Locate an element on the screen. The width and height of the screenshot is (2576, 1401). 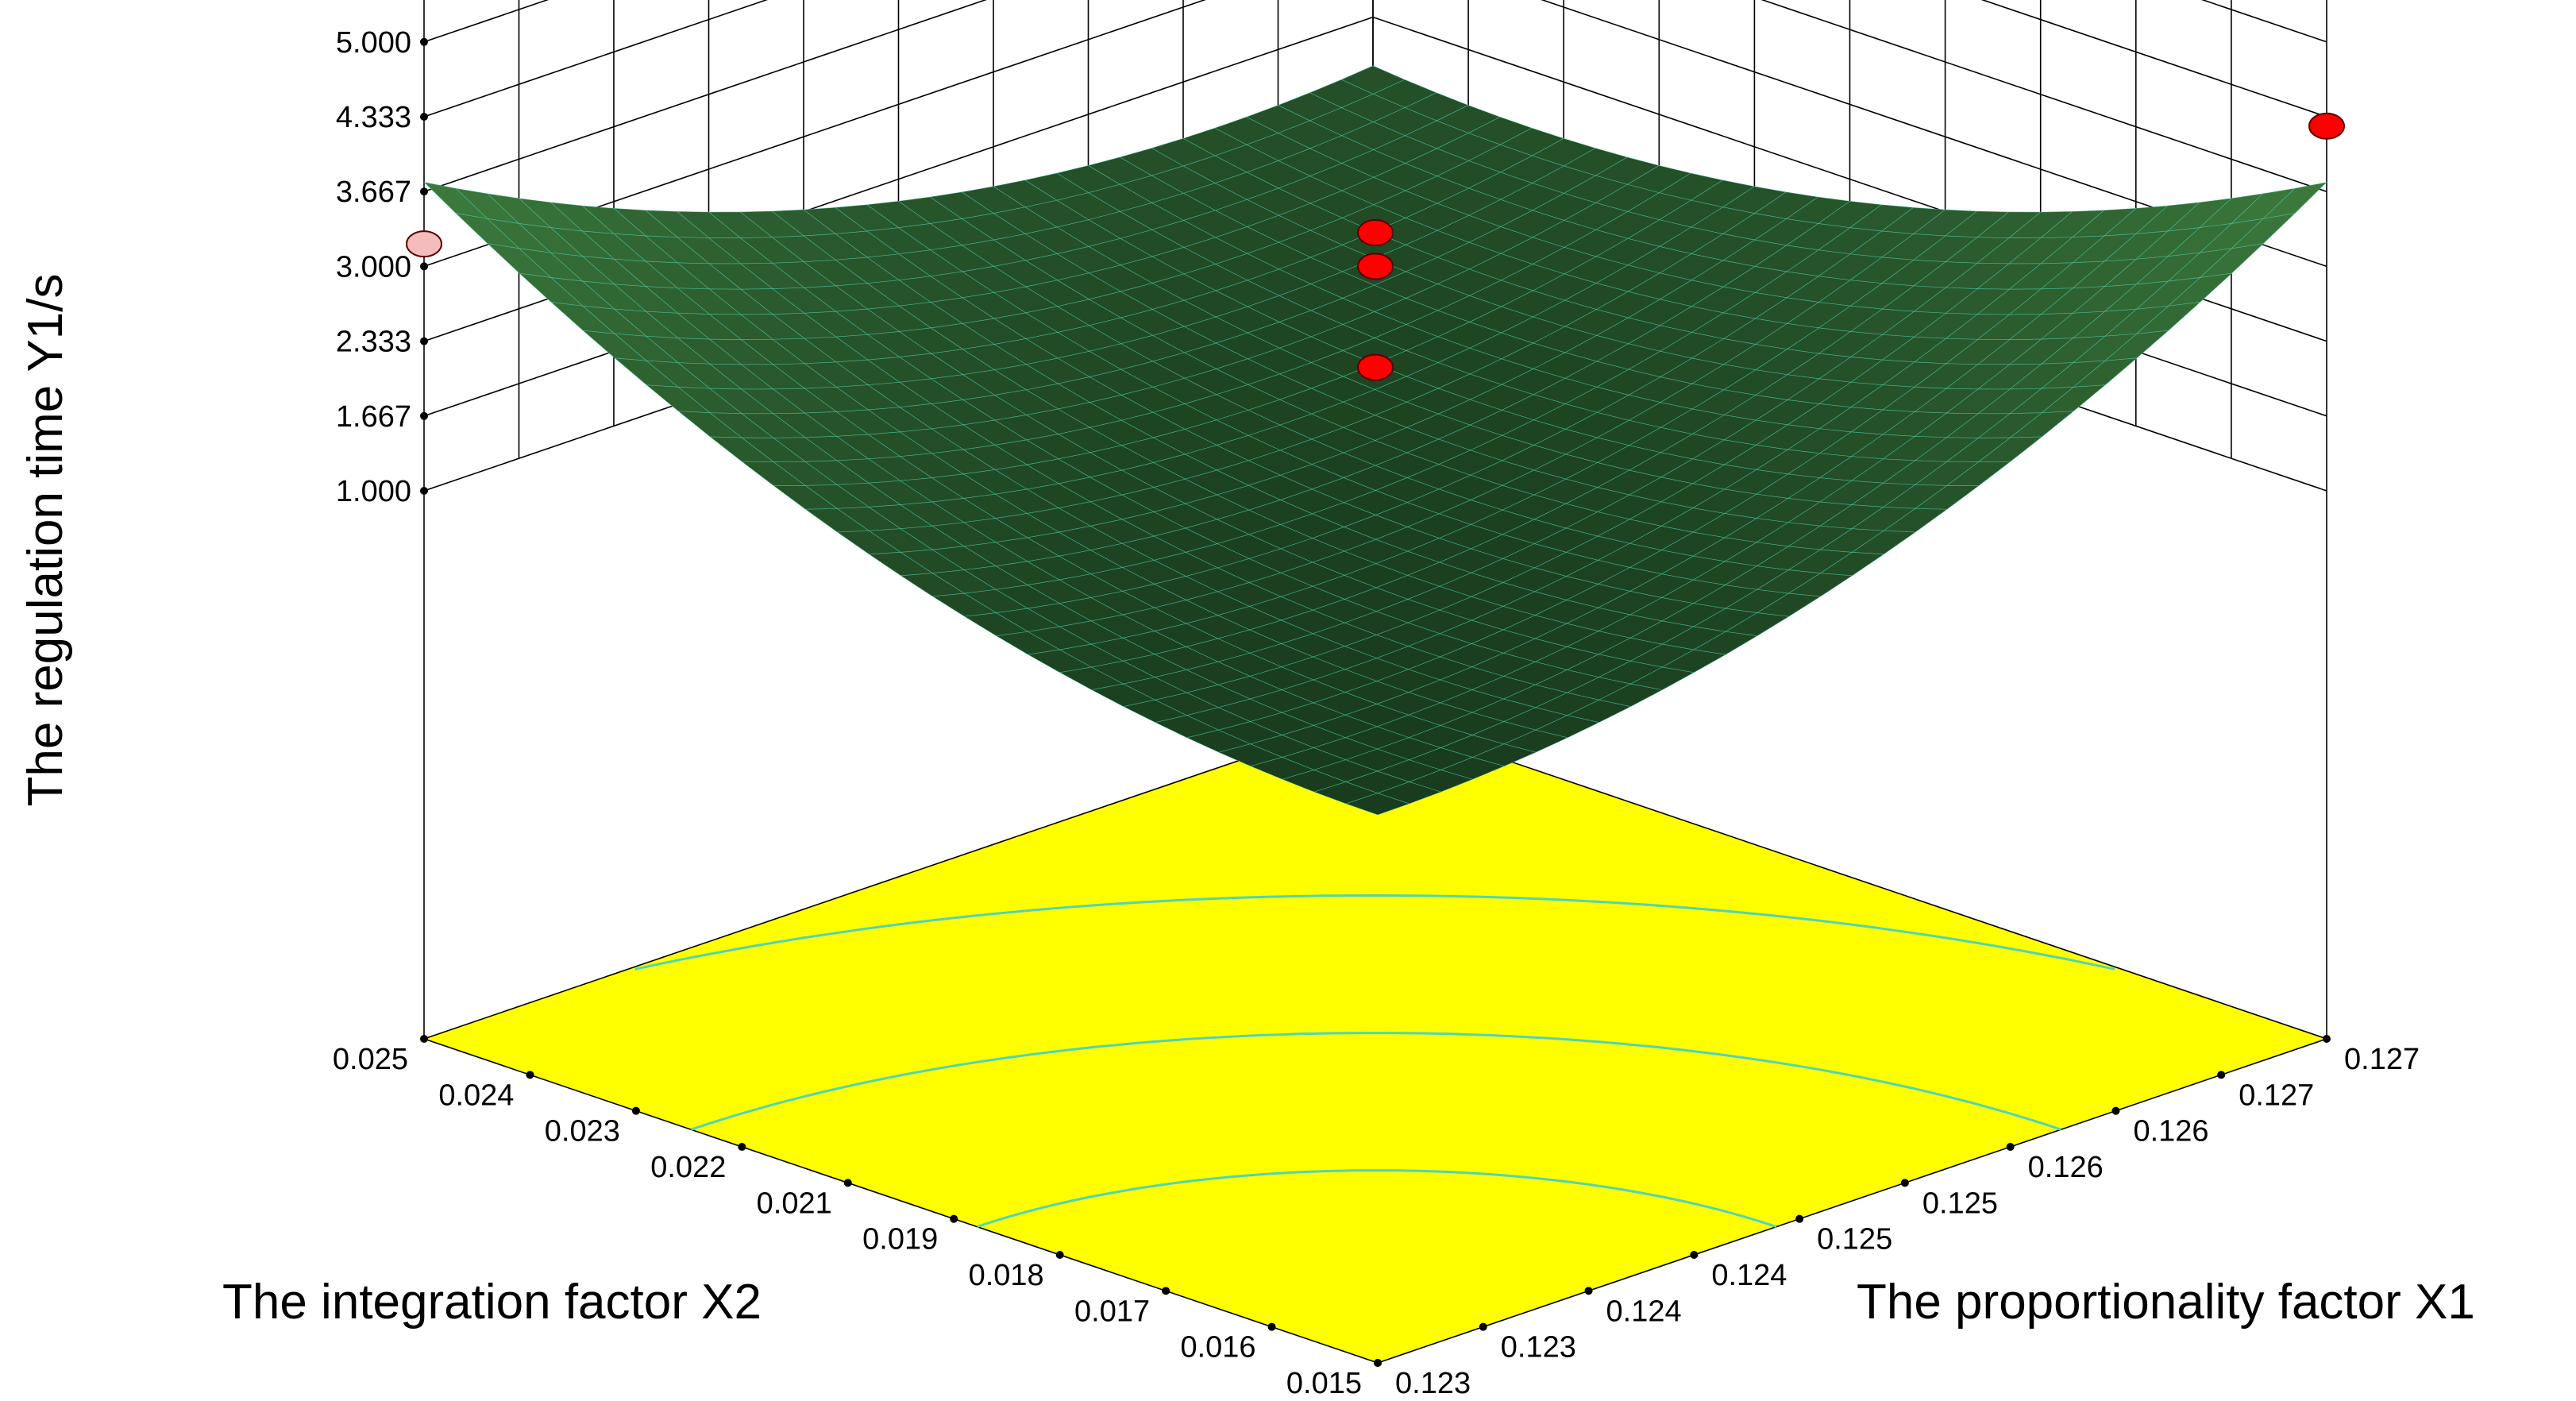
z-tick-label: 5.000 is located at coordinates (373, 43).